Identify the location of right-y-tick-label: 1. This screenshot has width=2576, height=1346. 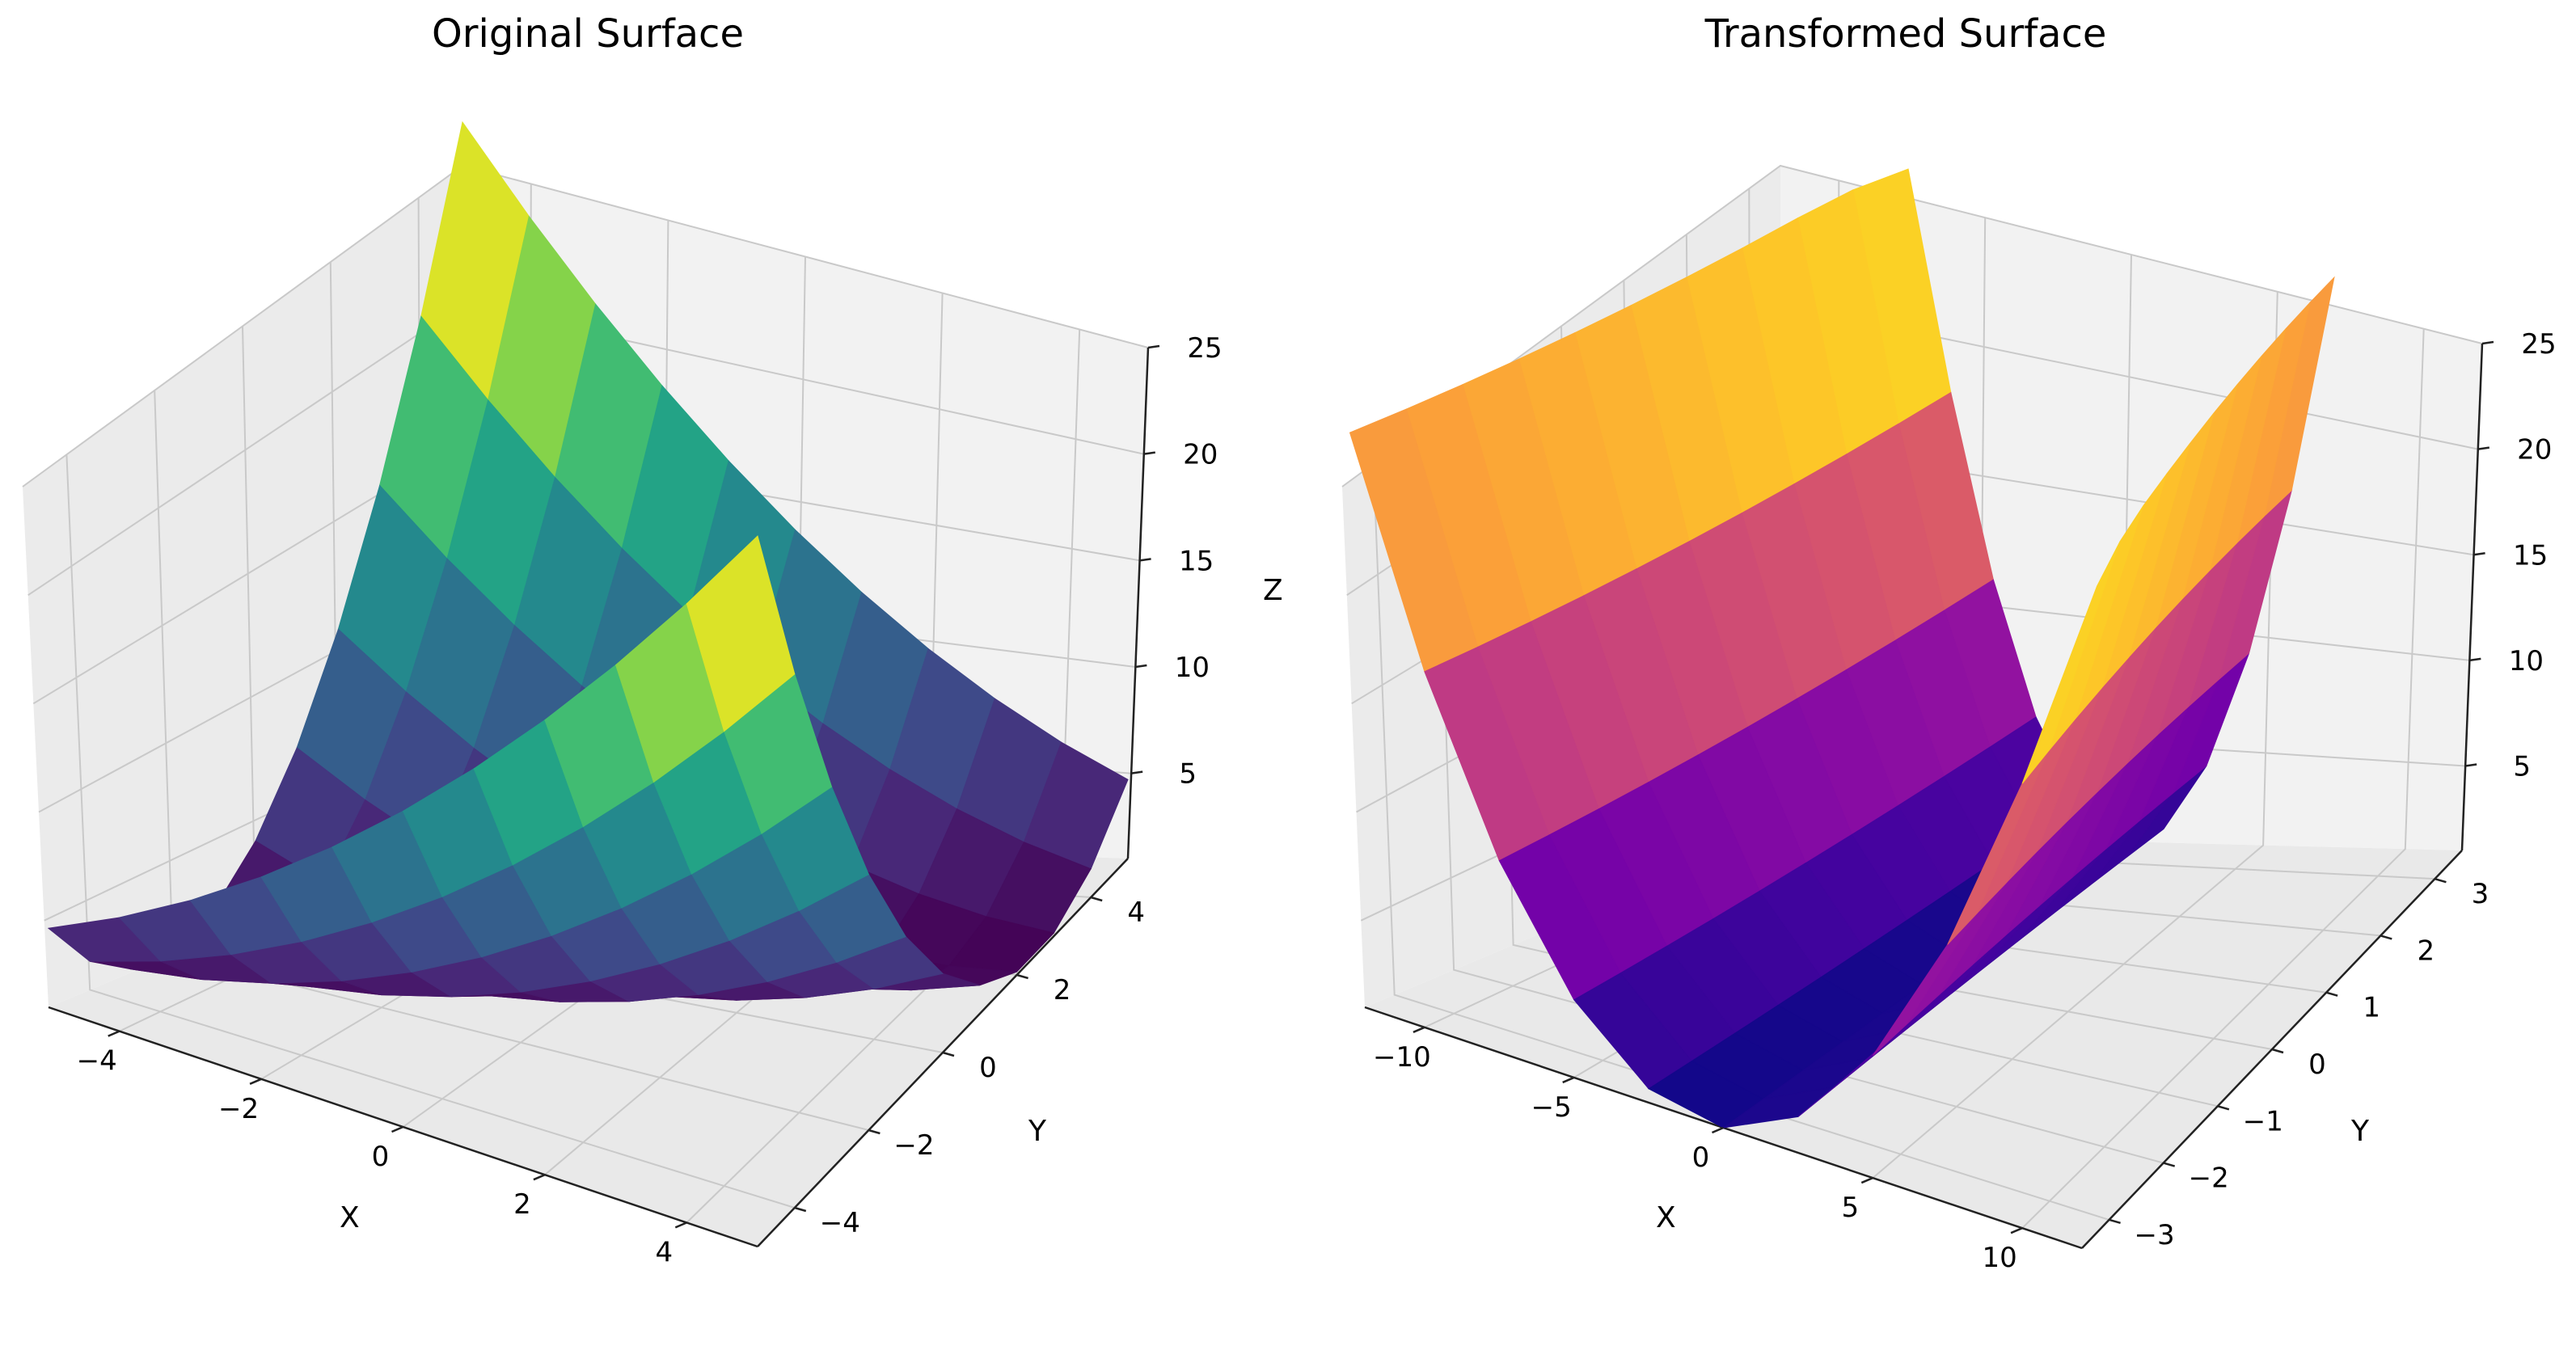
(2371, 1008).